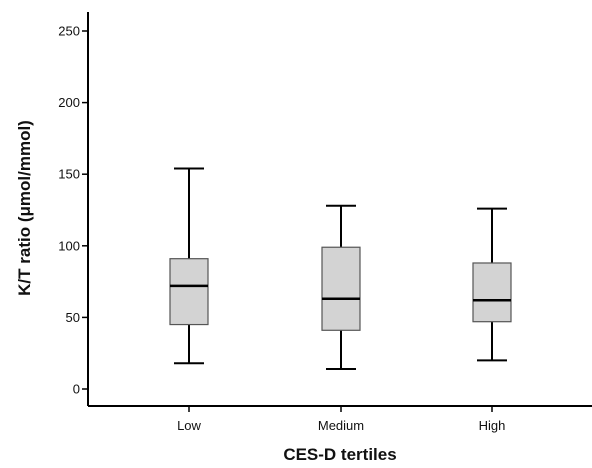 The image size is (592, 468). I want to click on y-tick-label: 50, so click(73, 317).